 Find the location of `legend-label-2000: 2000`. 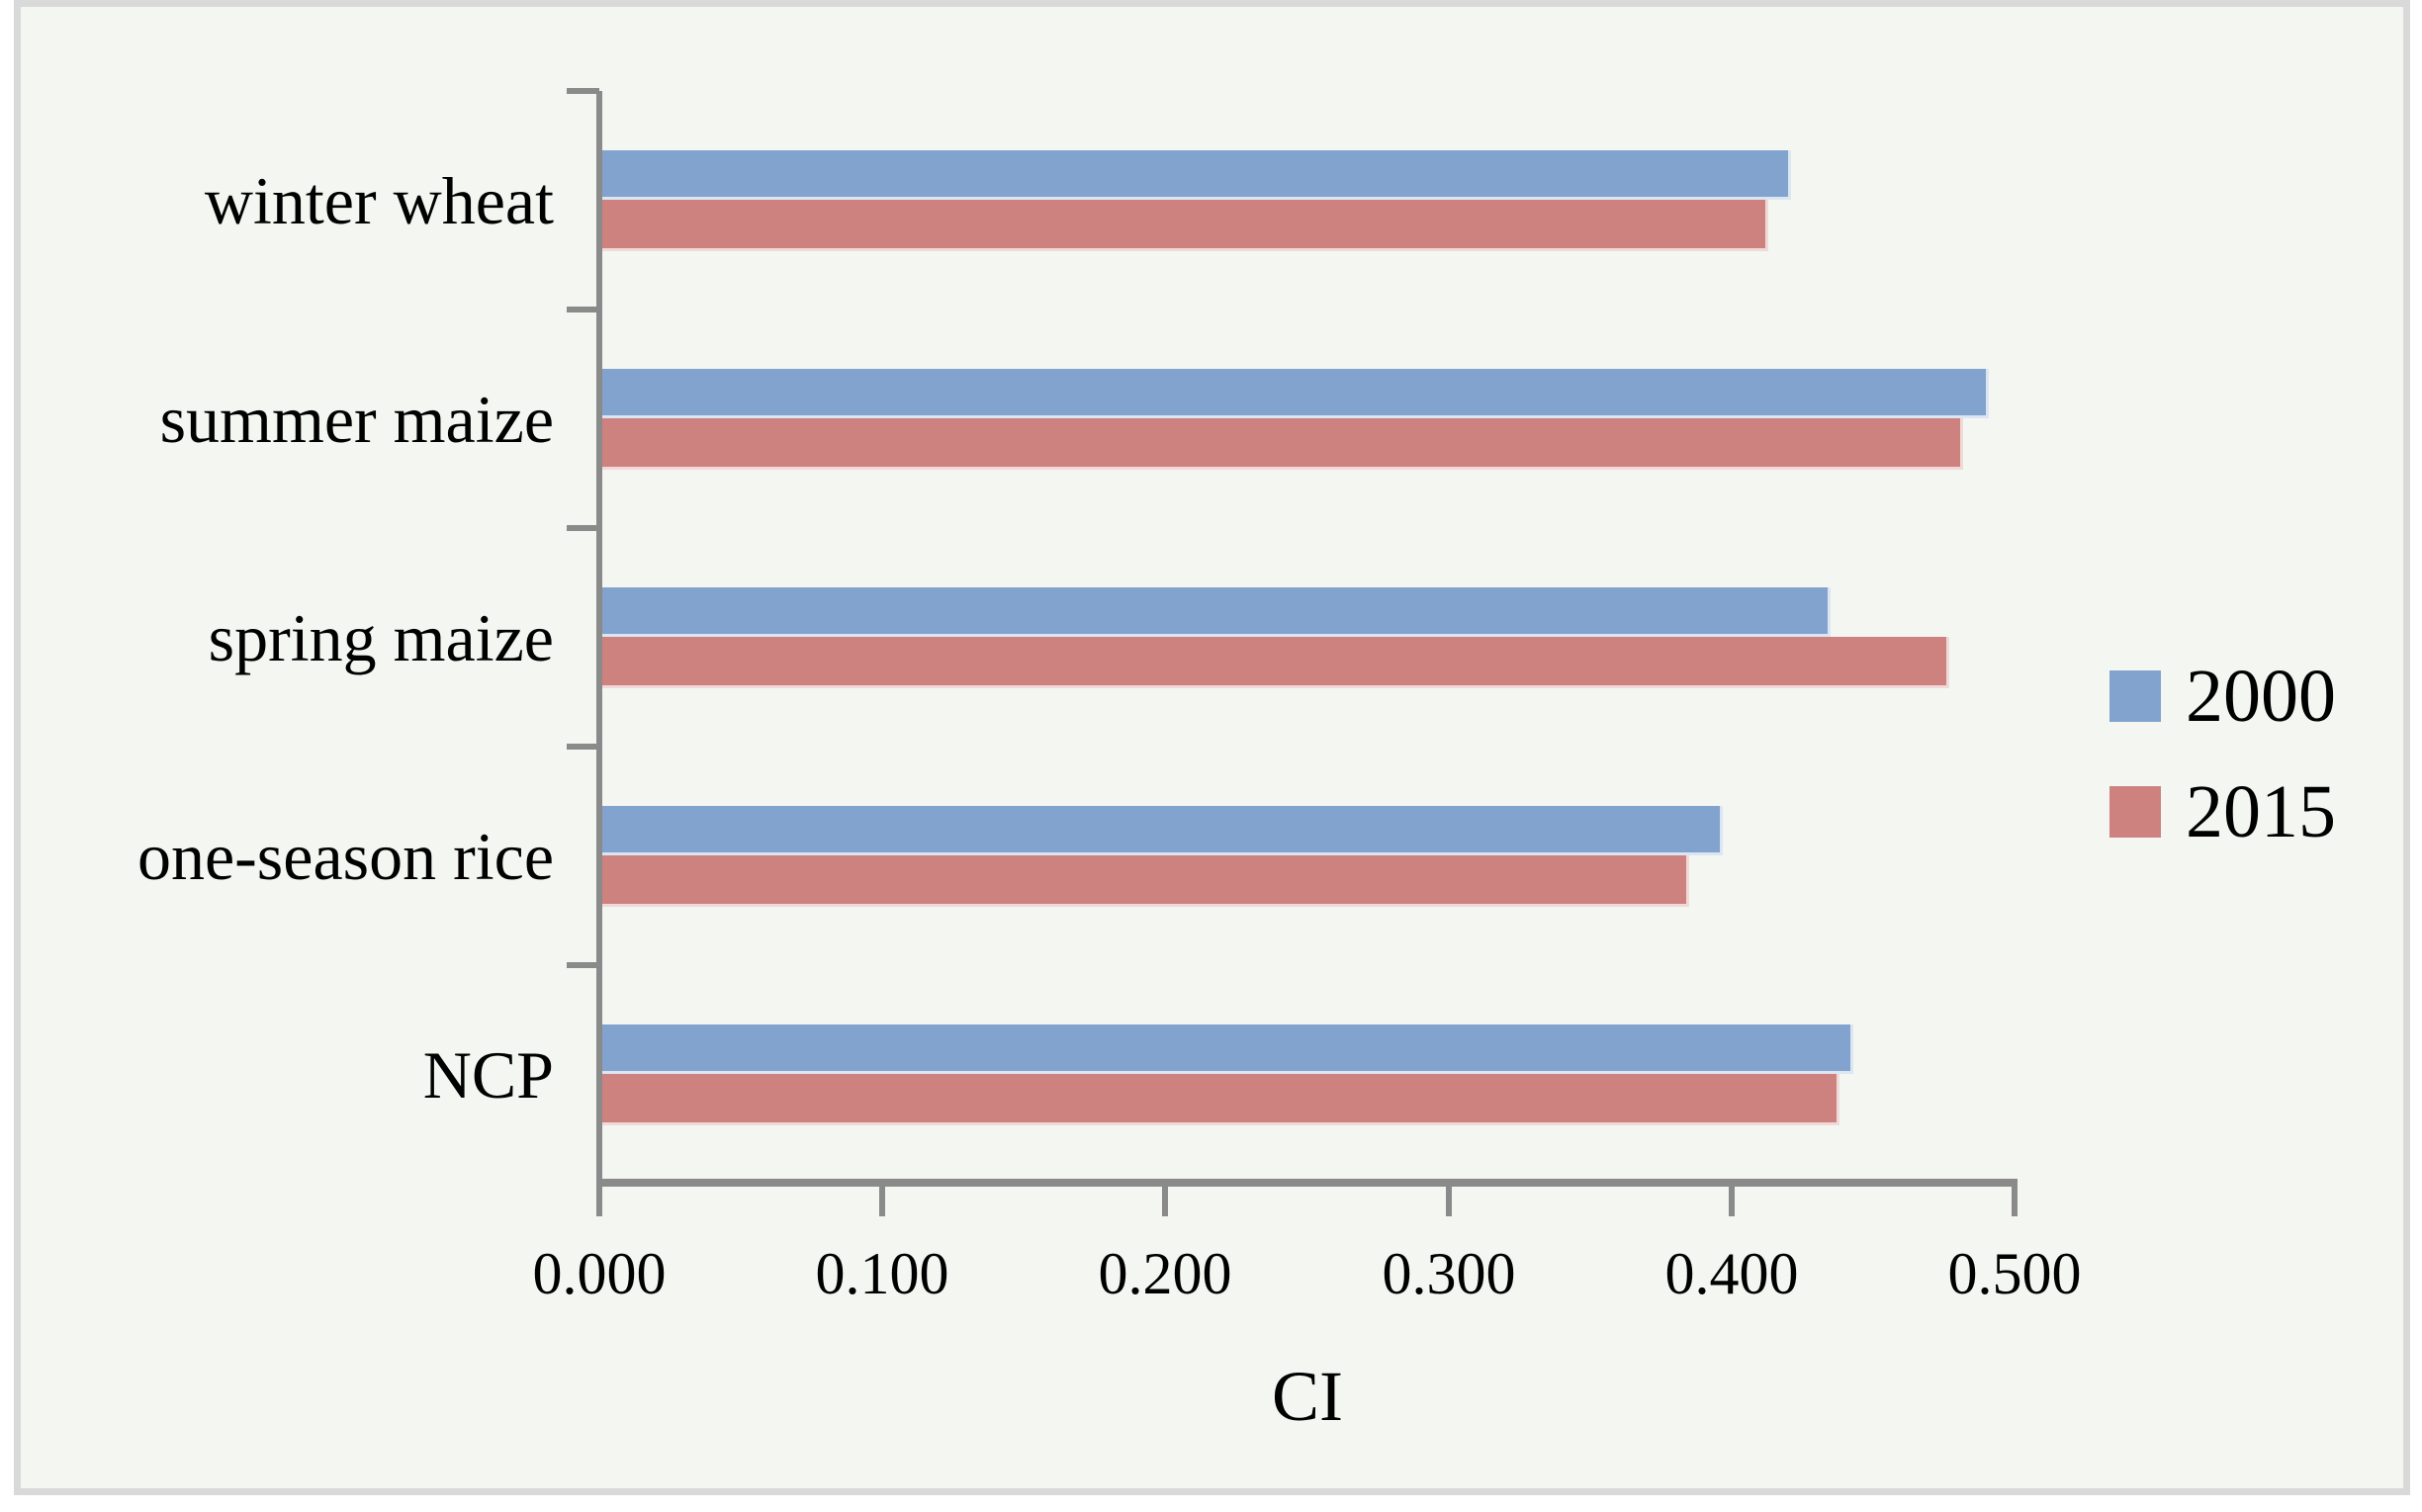

legend-label-2000: 2000 is located at coordinates (2261, 697).